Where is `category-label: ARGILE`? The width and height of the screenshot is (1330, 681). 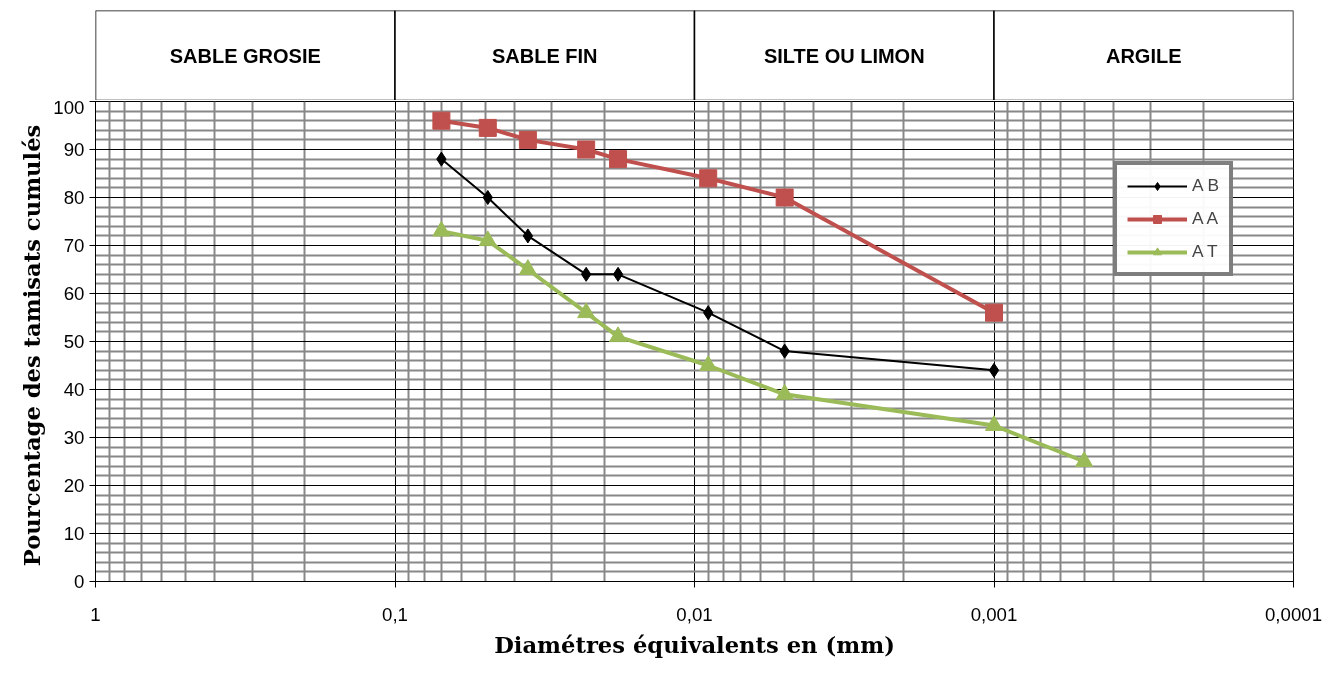
category-label: ARGILE is located at coordinates (1143, 55).